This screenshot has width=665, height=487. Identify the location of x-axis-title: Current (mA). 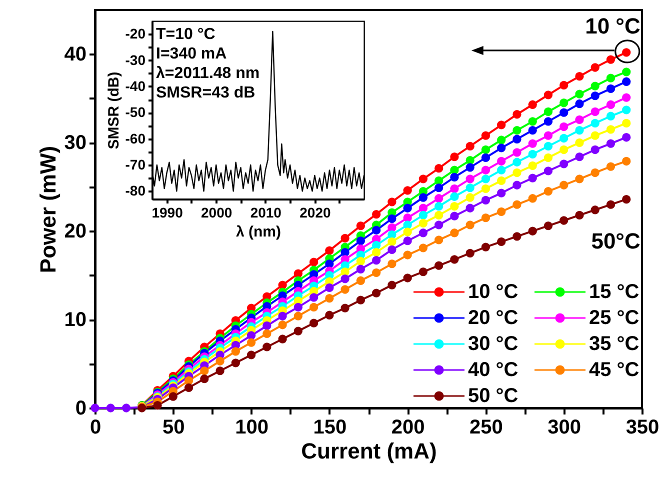
(369, 451).